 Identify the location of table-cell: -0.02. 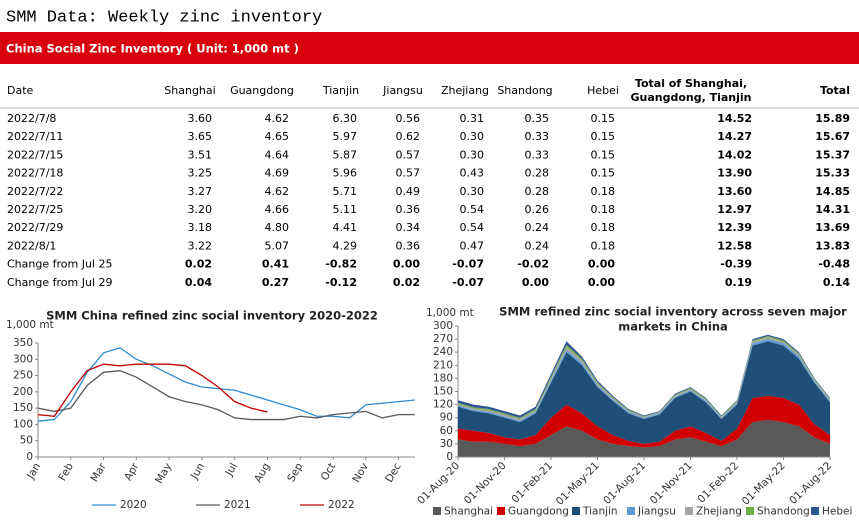
(533, 264).